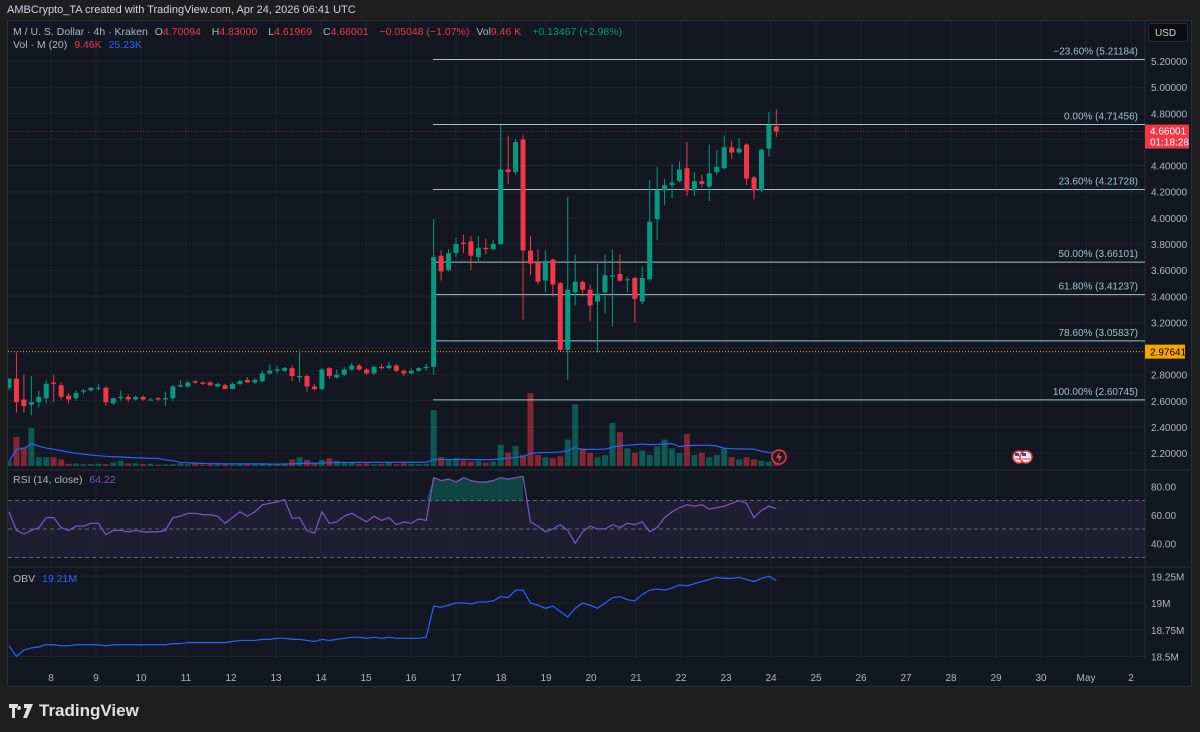  What do you see at coordinates (1026, 457) in the screenshot?
I see `us-flag-event-icon` at bounding box center [1026, 457].